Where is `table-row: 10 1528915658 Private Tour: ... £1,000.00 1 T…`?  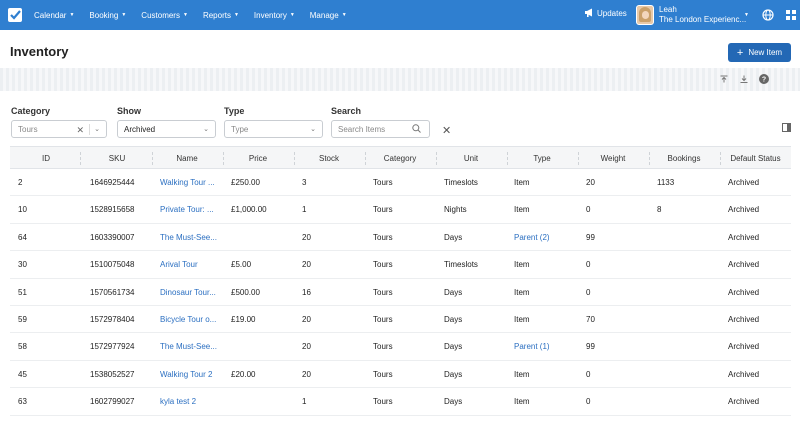 table-row: 10 1528915658 Private Tour: ... £1,000.00 1 T… is located at coordinates (400, 210).